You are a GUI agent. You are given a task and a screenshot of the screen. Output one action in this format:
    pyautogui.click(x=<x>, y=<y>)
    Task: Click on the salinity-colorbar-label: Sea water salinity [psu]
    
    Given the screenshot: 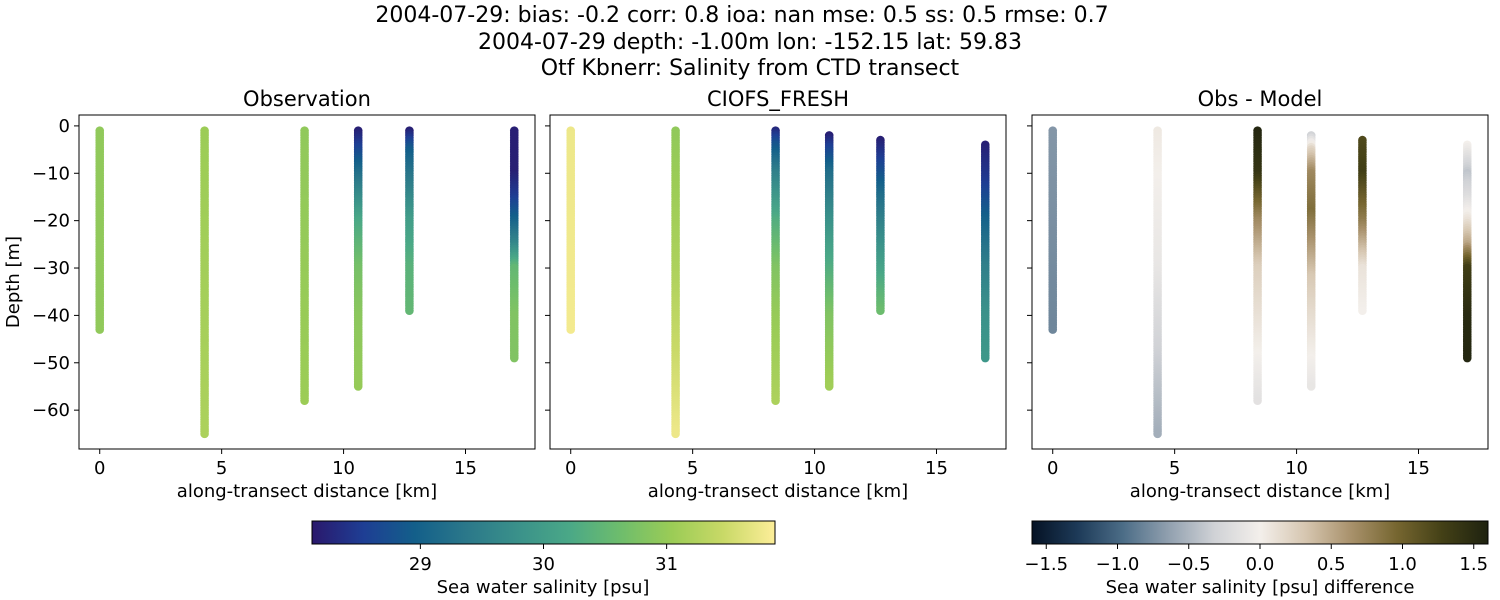 What is the action you would take?
    pyautogui.click(x=543, y=587)
    